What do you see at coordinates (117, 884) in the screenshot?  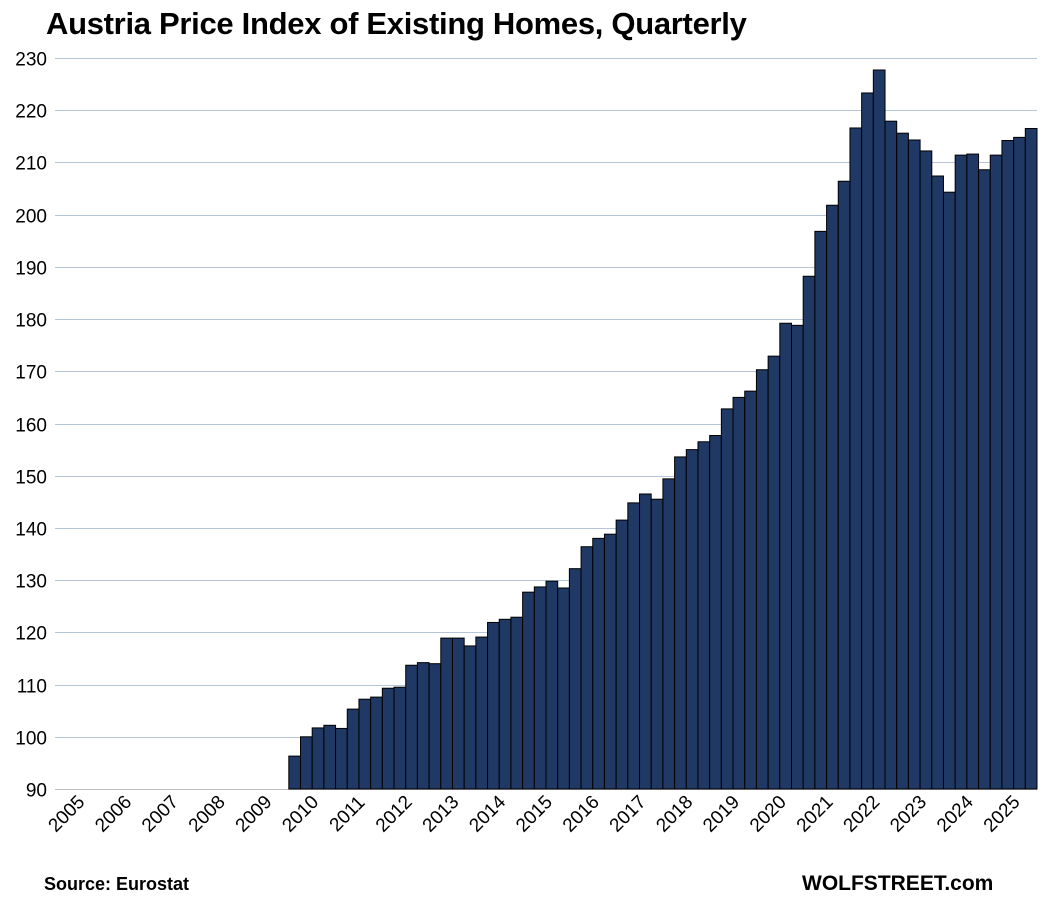 I see `source-note: Source: Eurostat` at bounding box center [117, 884].